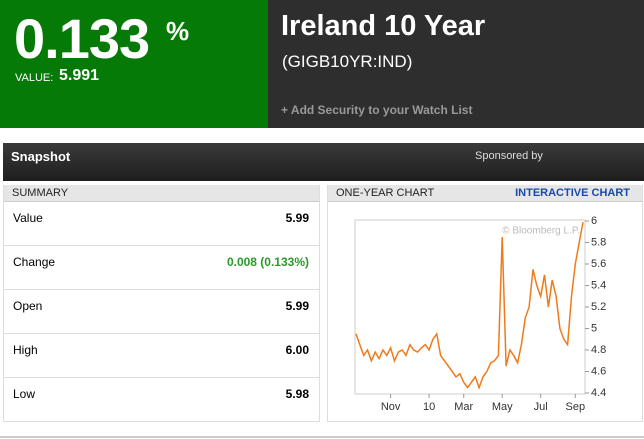 The width and height of the screenshot is (644, 439). What do you see at coordinates (509, 156) in the screenshot?
I see `sponsor: Sponsored by` at bounding box center [509, 156].